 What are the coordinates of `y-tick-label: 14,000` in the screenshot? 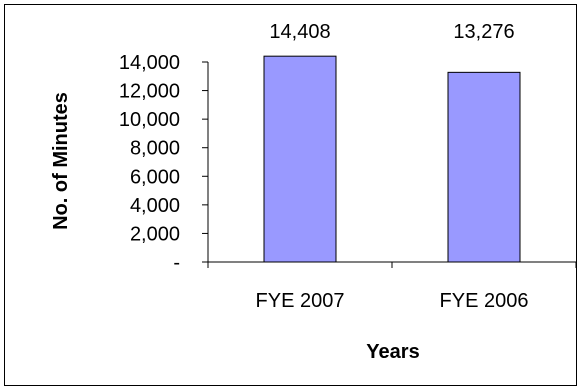 It's located at (149, 63).